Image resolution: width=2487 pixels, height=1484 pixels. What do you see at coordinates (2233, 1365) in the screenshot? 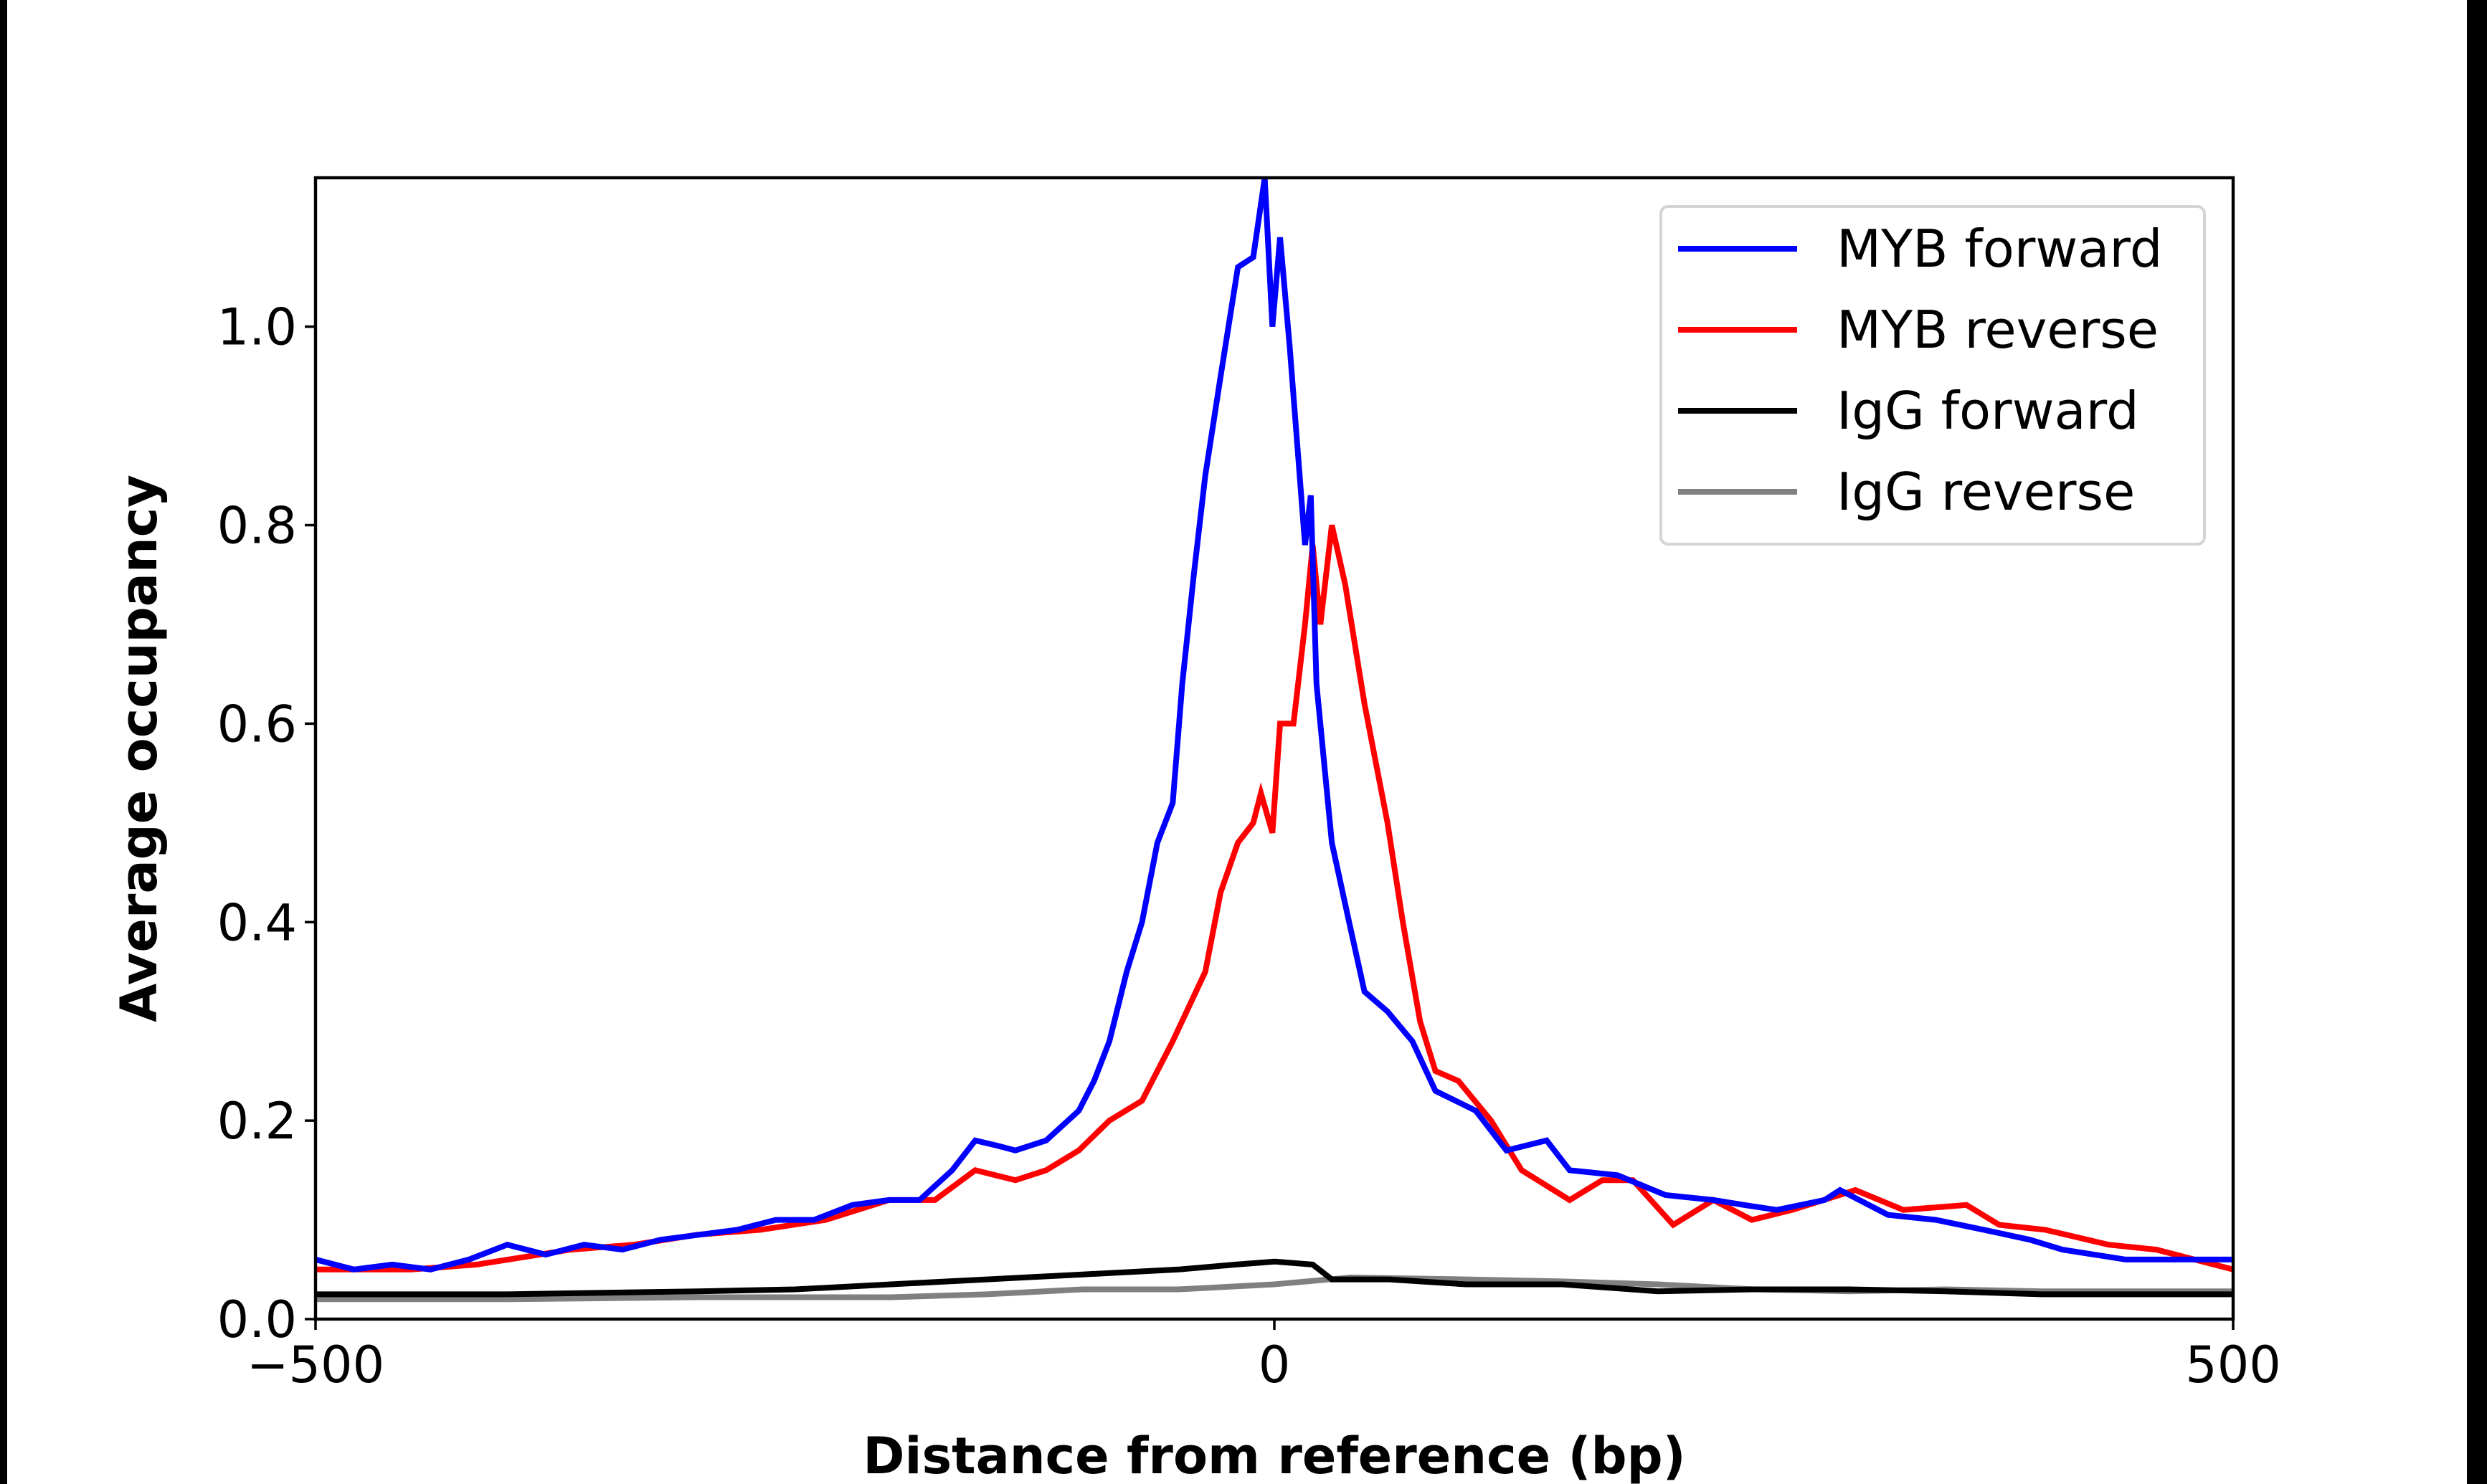
I see `x-tick-label: 500` at bounding box center [2233, 1365].